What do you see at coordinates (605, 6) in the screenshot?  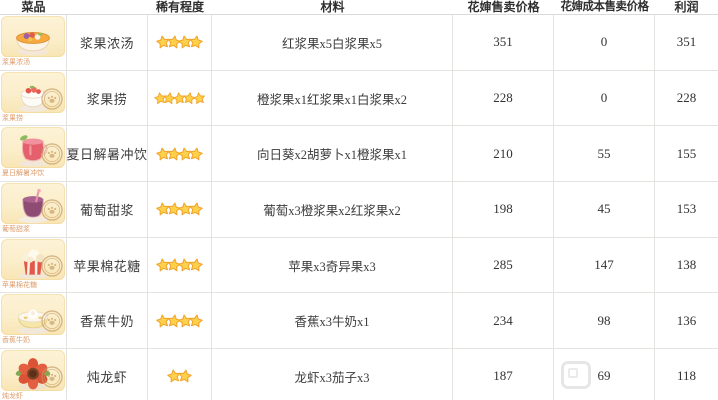 I see `header-cost-price: 花婶成本售卖价格` at bounding box center [605, 6].